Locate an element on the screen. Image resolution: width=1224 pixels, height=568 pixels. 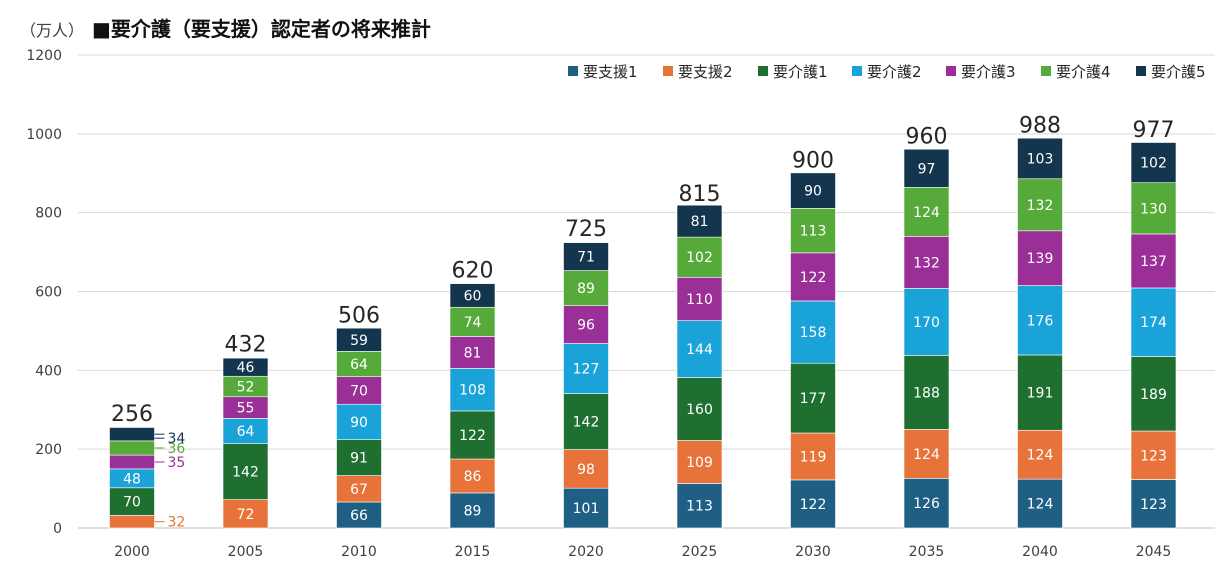
total-label: 977 is located at coordinates (1154, 130).